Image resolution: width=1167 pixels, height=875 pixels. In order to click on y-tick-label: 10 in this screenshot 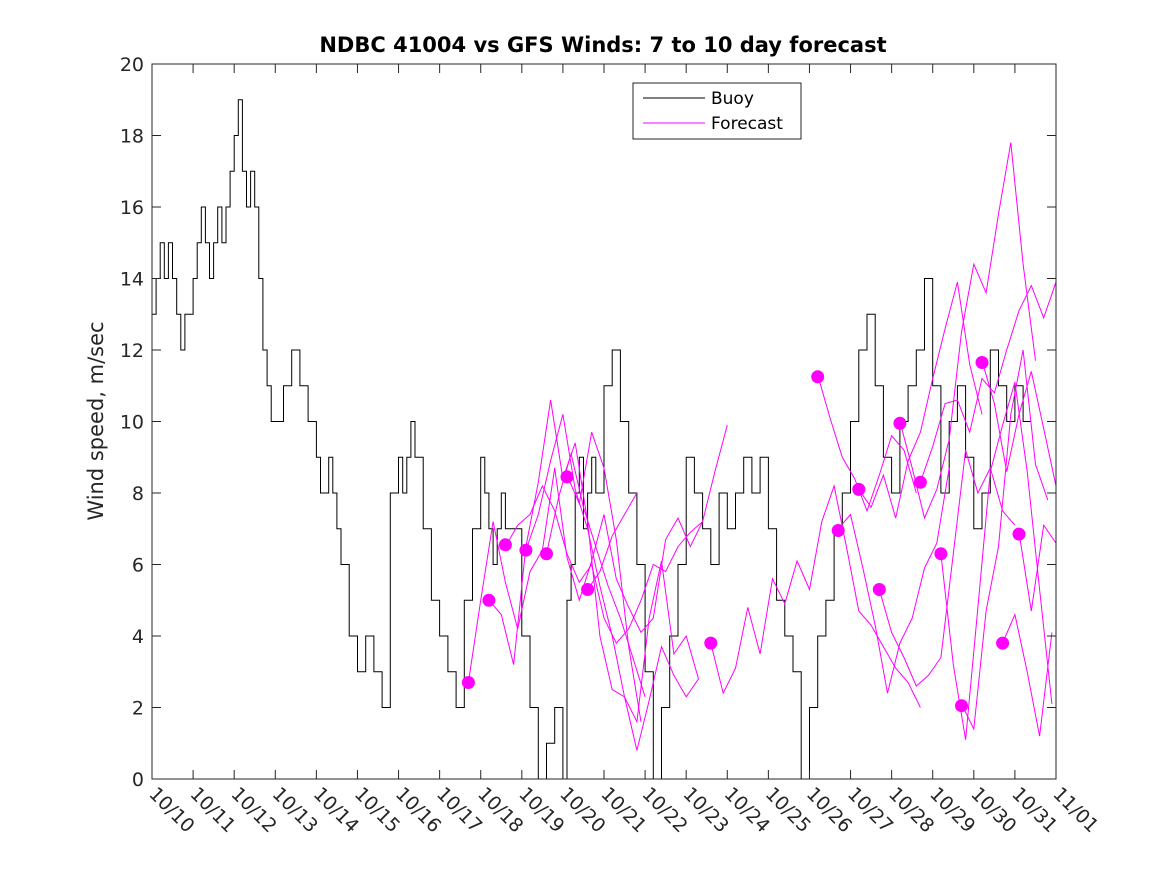, I will do `click(132, 423)`.